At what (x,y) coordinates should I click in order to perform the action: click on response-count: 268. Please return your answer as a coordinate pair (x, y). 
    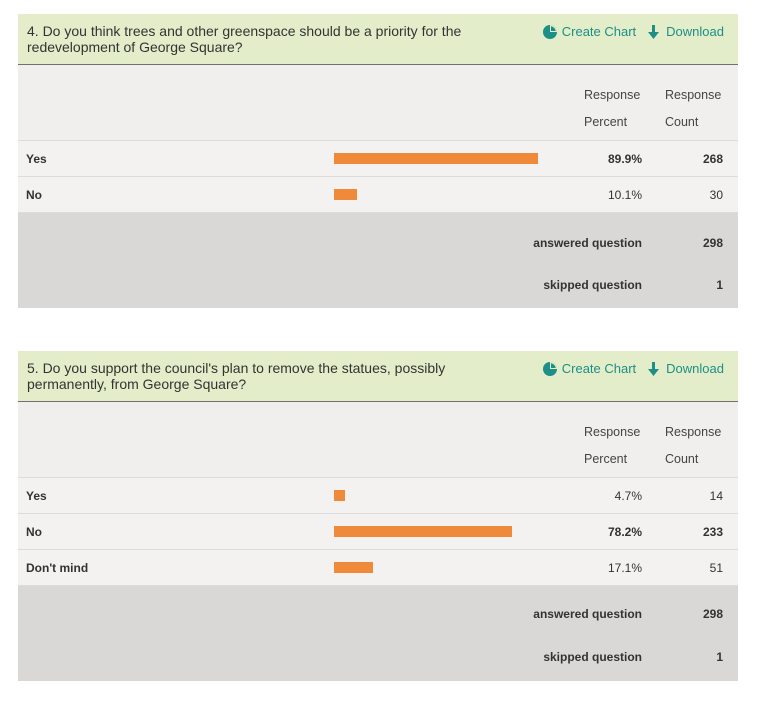
    Looking at the image, I should click on (712, 159).